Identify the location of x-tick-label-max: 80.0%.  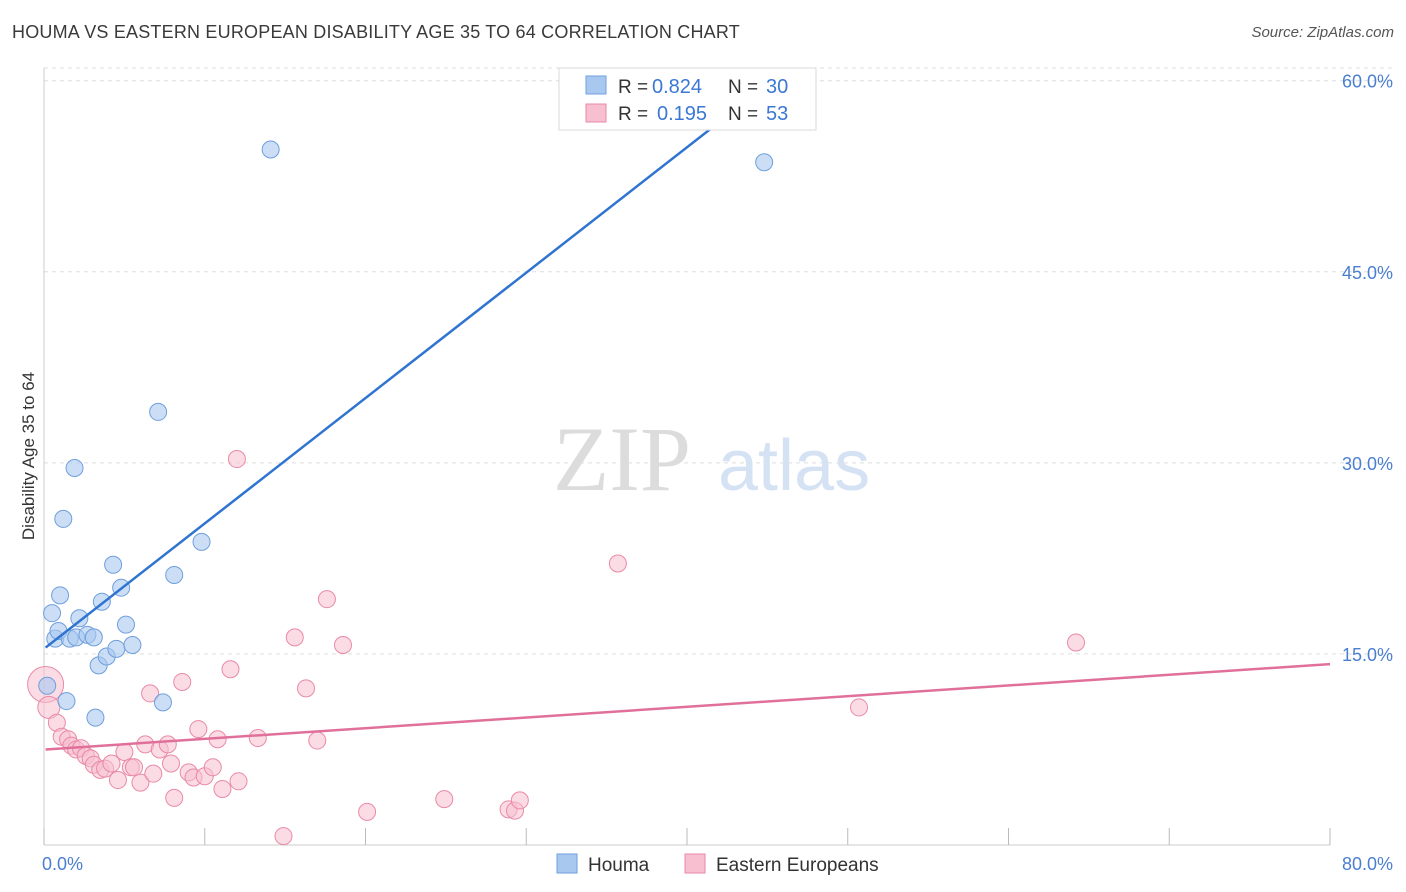
(1367, 864).